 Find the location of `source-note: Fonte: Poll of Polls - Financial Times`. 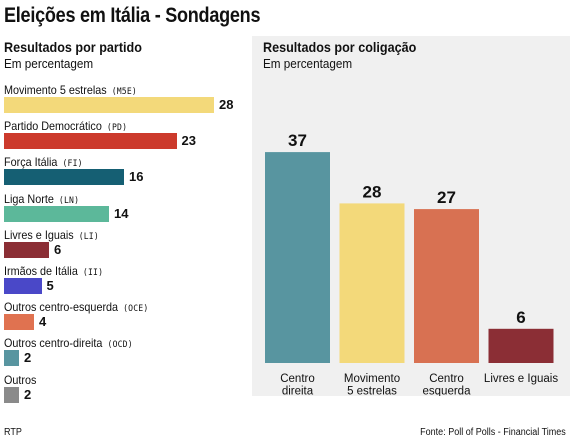

source-note: Fonte: Poll of Polls - Financial Times is located at coordinates (493, 432).